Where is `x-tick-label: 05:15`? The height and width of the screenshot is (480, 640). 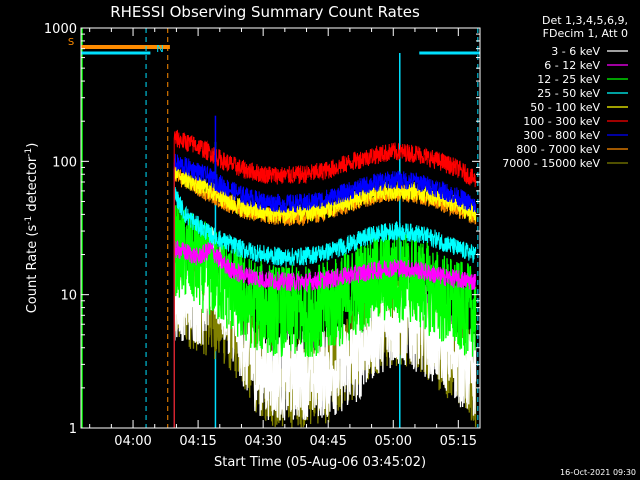 x-tick-label: 05:15 is located at coordinates (458, 441).